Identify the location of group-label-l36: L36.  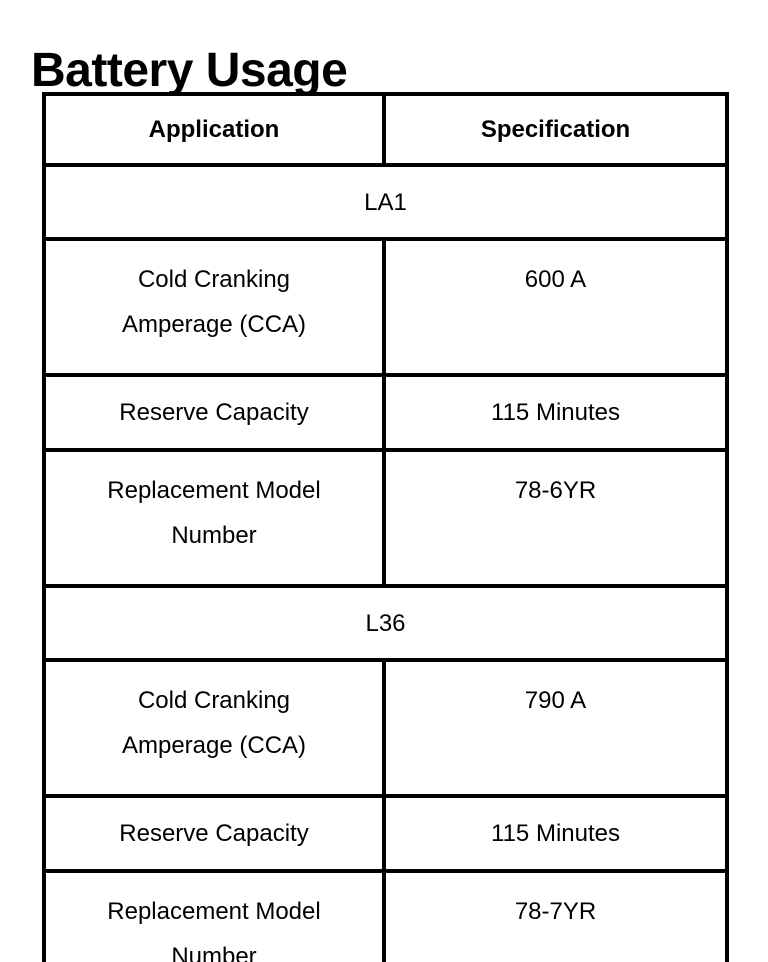
(385, 623).